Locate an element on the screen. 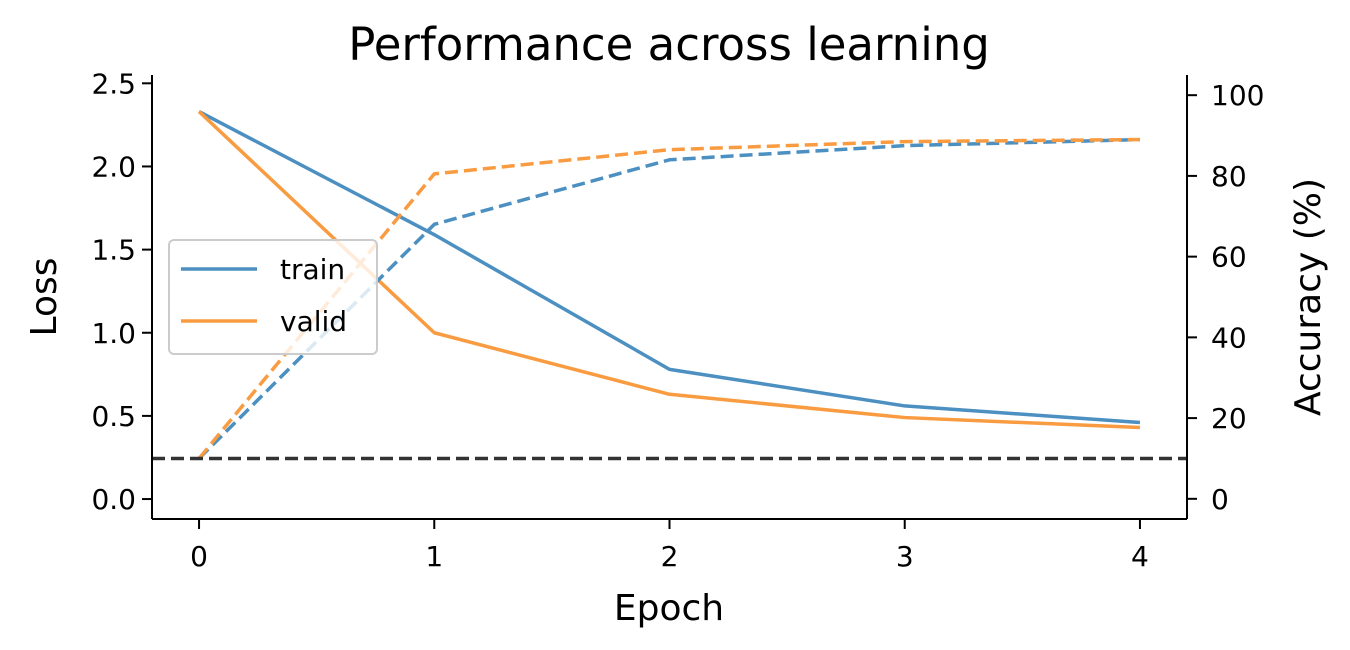 The width and height of the screenshot is (1350, 650). x-axis-ticks: 0 1 2 3 4 is located at coordinates (669, 546).